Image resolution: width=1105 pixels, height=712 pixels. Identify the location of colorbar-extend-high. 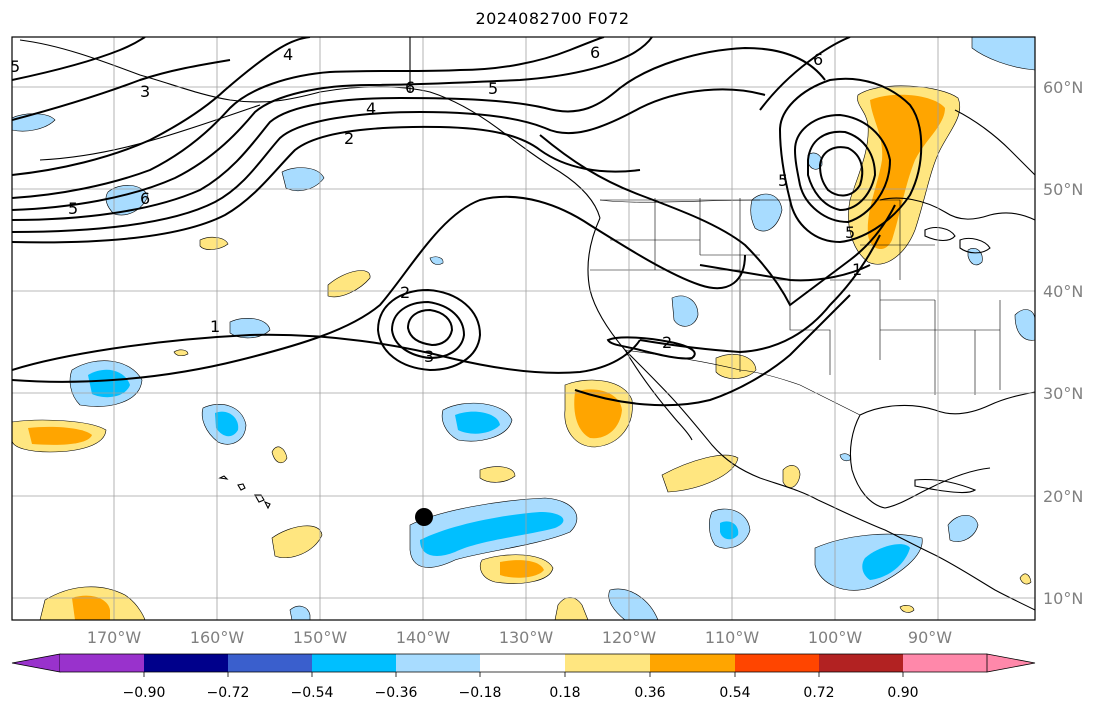
(1011, 663).